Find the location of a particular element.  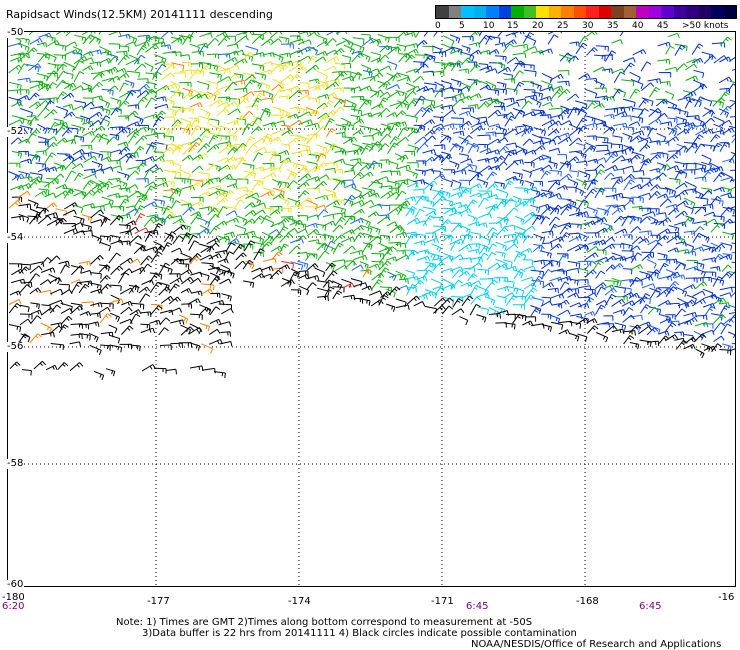

legend-color-cell is located at coordinates (567, 12).